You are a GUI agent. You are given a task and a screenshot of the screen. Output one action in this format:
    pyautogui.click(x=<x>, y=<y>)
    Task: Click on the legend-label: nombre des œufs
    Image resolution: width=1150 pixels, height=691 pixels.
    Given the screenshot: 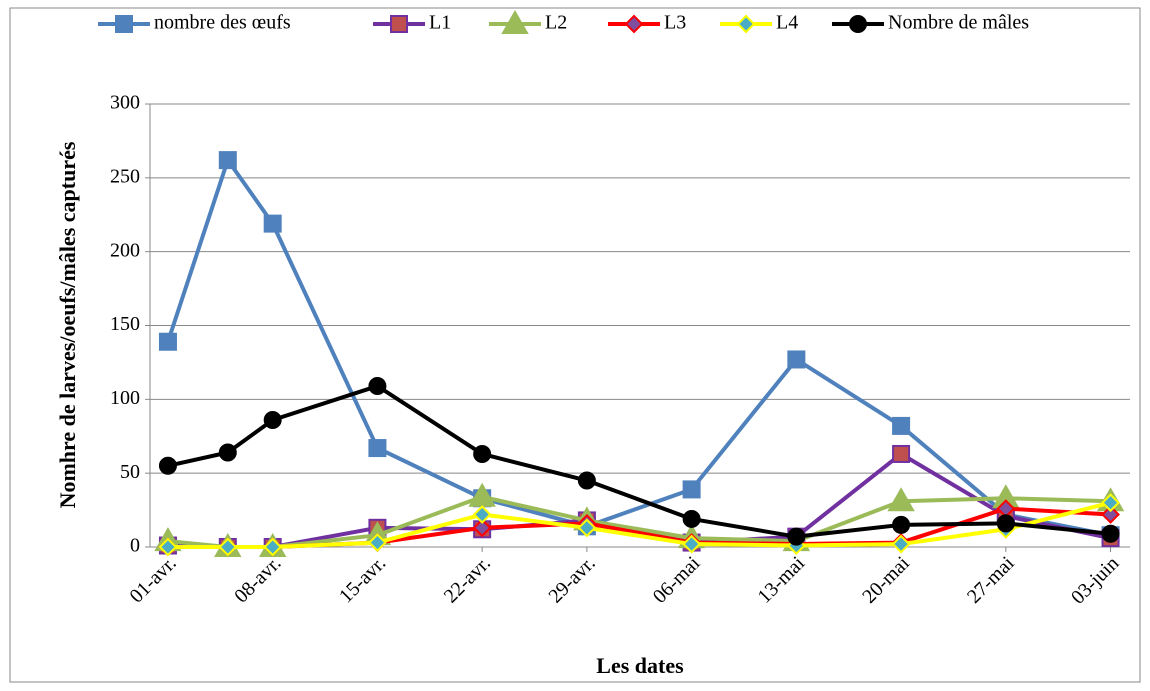 What is the action you would take?
    pyautogui.click(x=222, y=23)
    